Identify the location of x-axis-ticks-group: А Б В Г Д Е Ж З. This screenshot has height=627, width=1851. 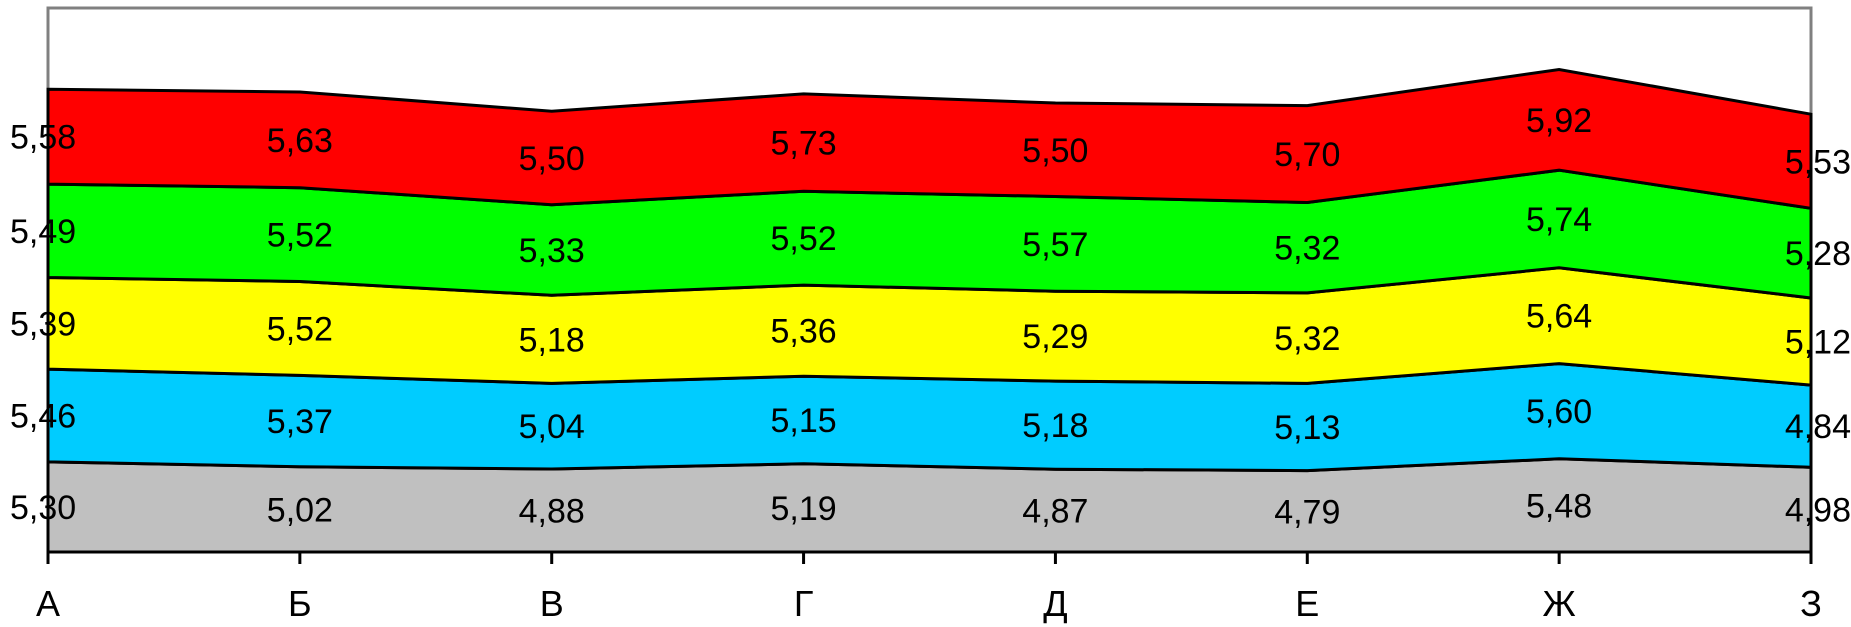
(929, 588).